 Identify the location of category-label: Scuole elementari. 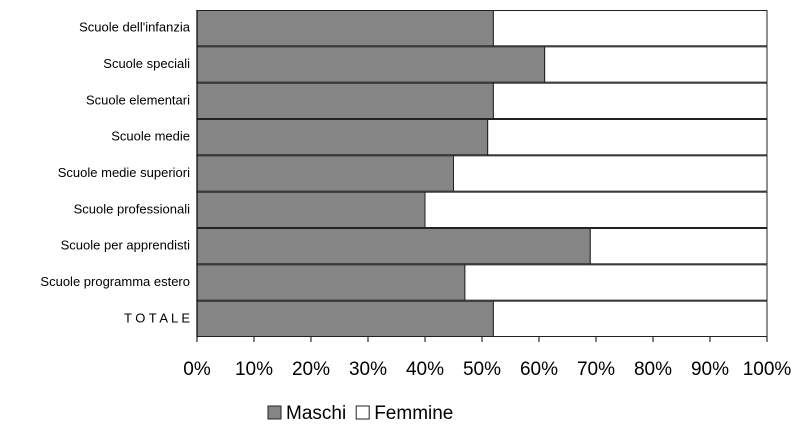
(138, 99).